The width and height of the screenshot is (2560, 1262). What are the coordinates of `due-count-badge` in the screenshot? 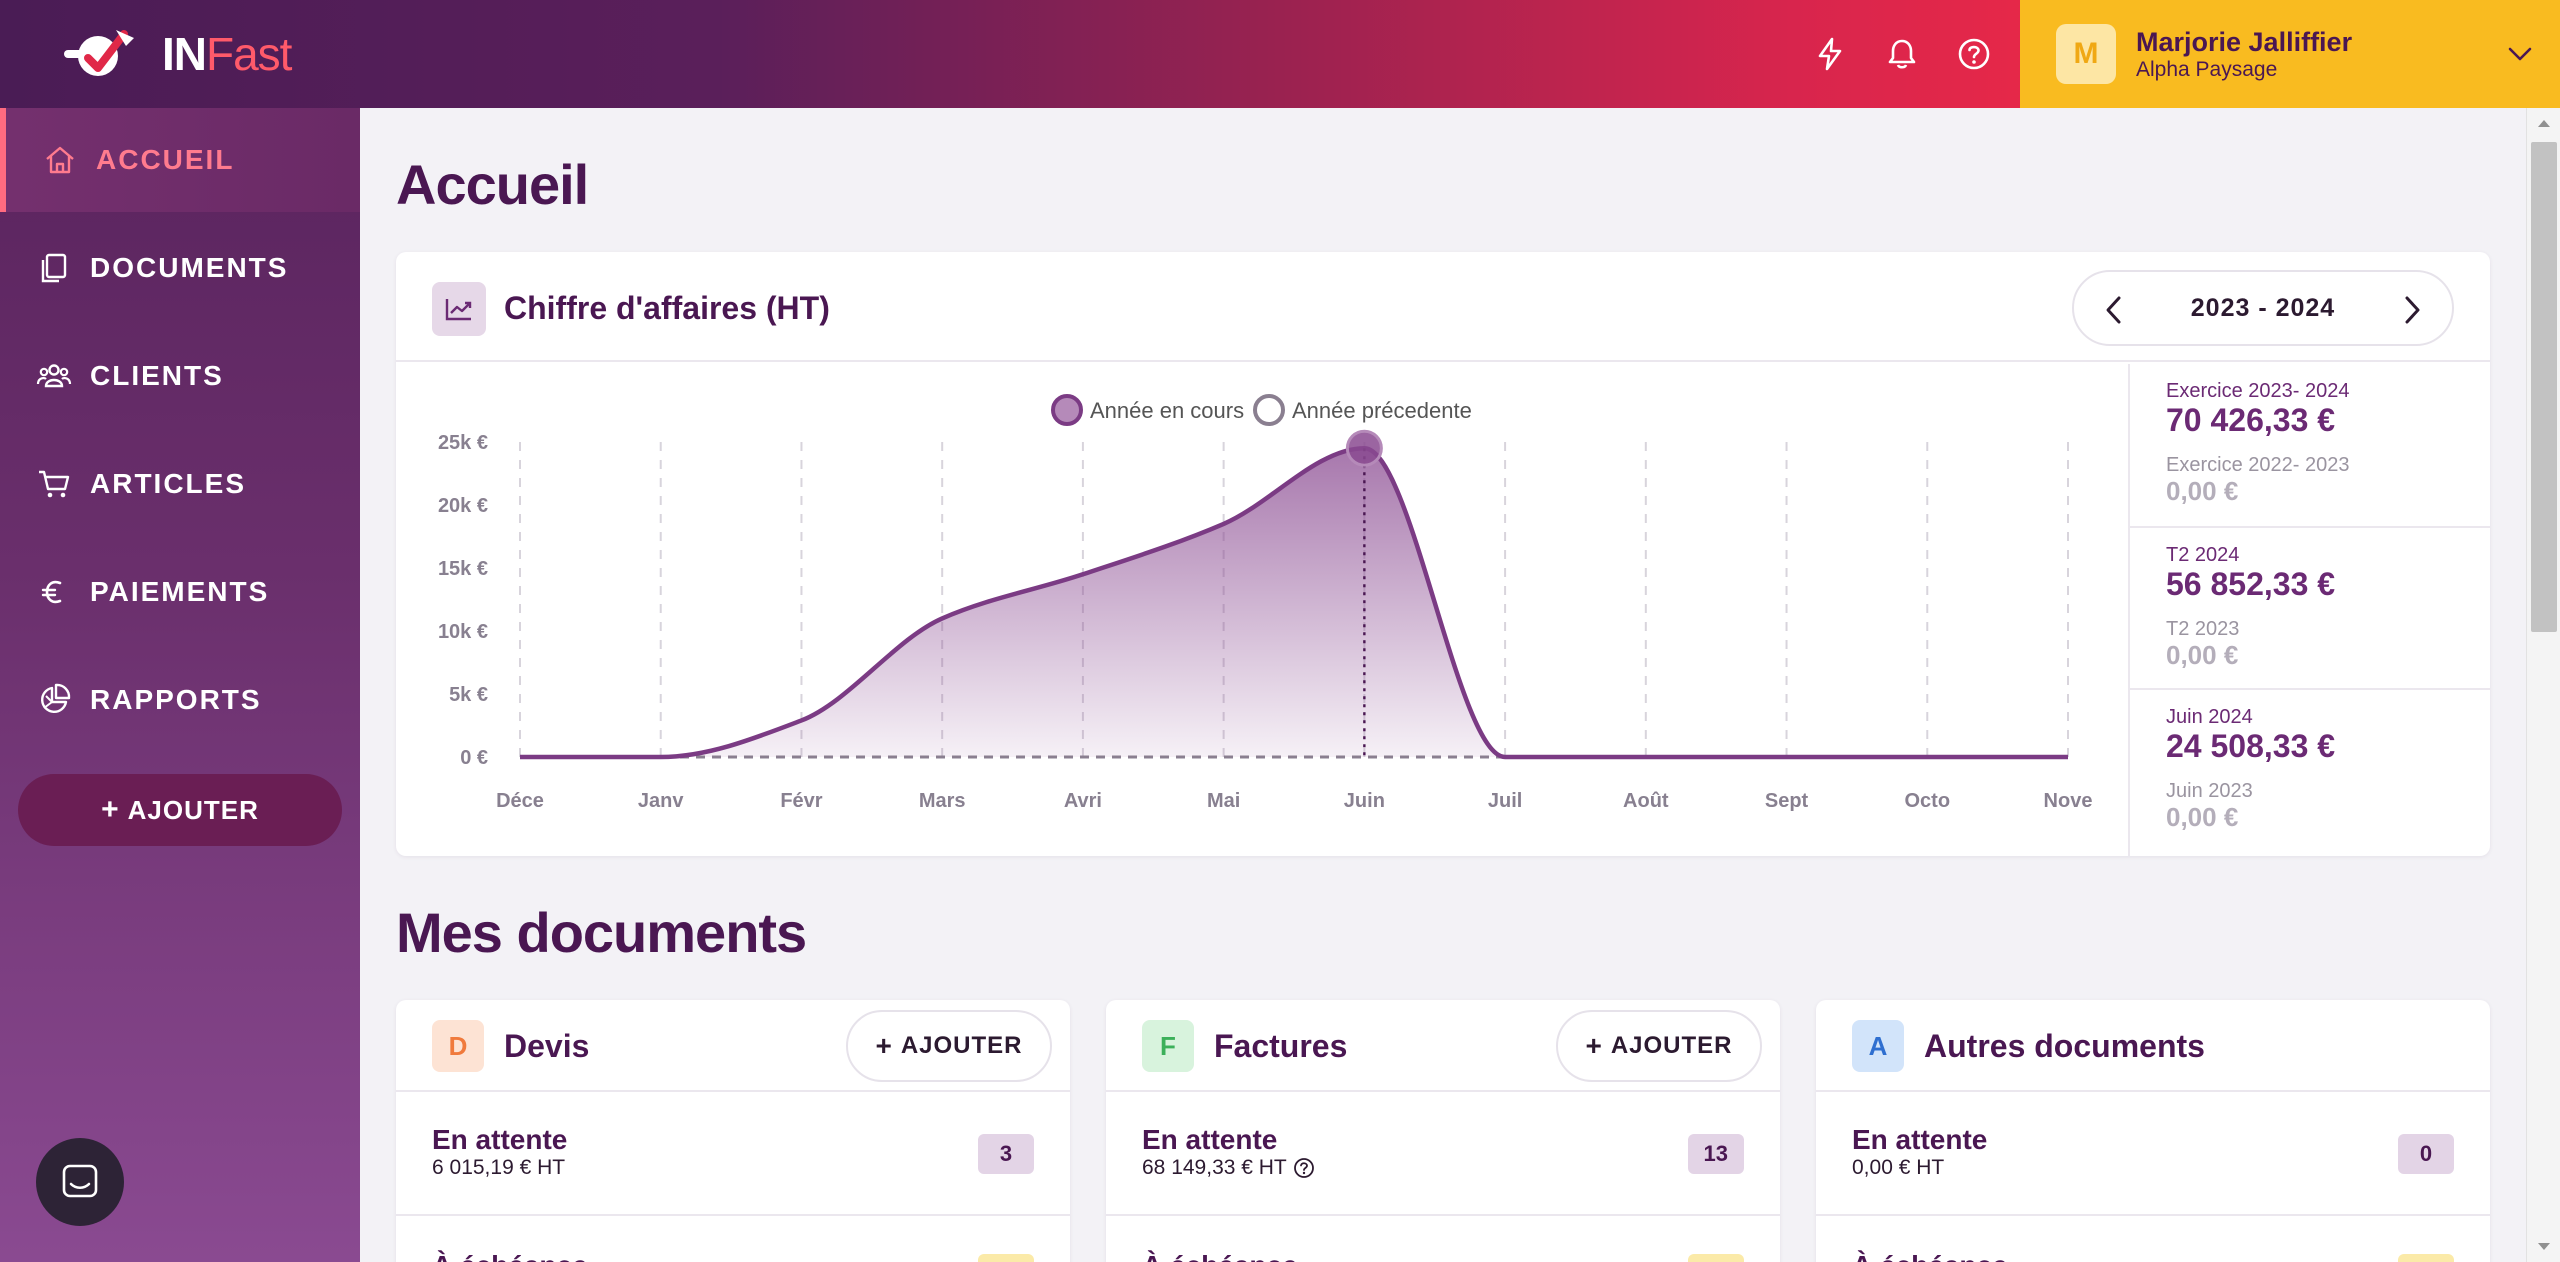 It's located at (1716, 1258).